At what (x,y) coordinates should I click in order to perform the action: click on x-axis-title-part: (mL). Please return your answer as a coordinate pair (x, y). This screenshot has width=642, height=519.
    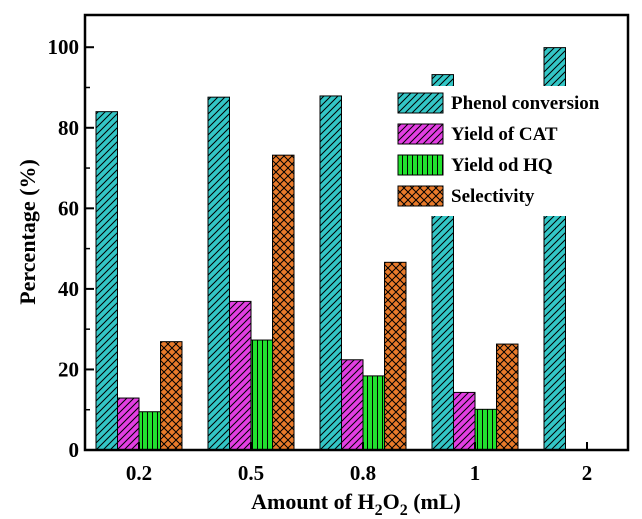
    Looking at the image, I should click on (434, 501).